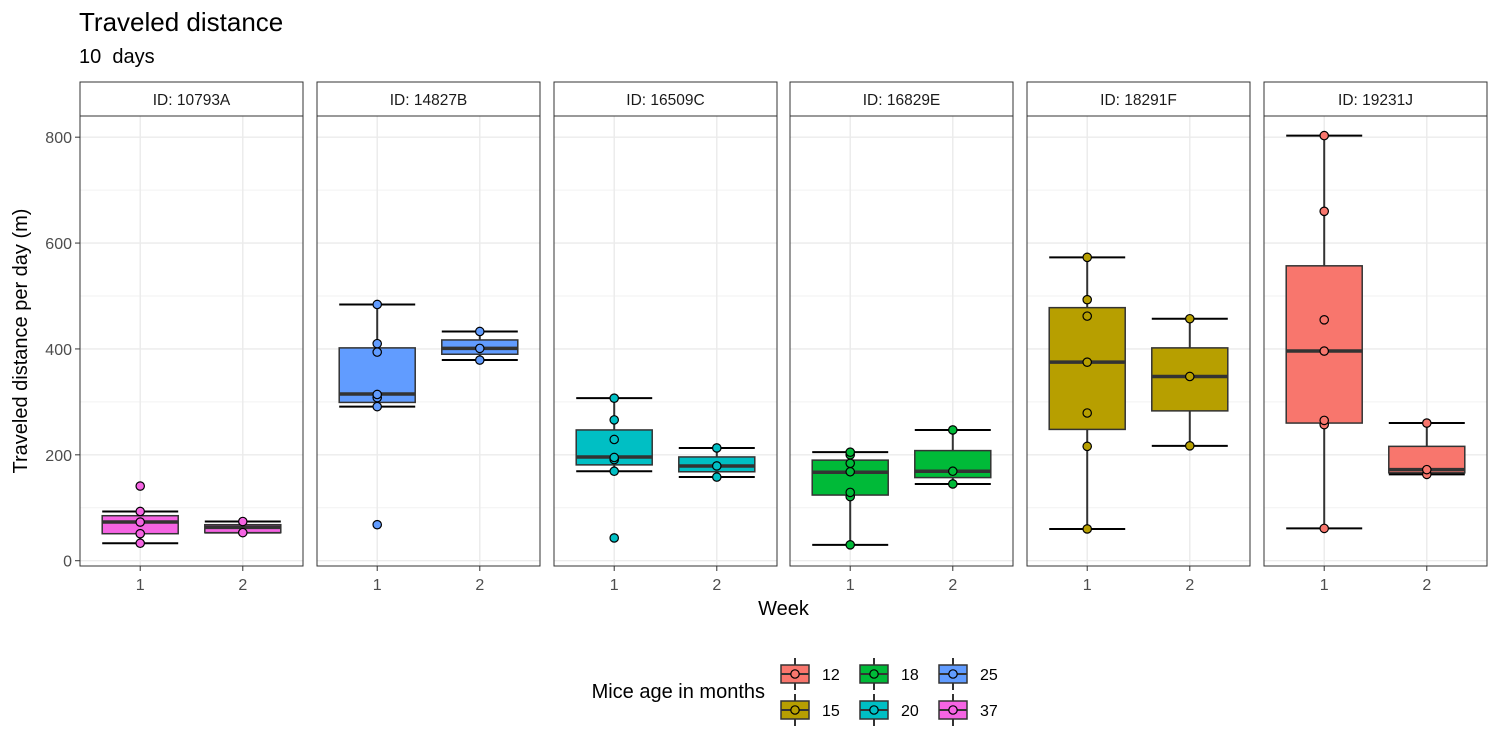 The width and height of the screenshot is (1500, 750). I want to click on facet-strip-label: ID: 16829E, so click(902, 100).